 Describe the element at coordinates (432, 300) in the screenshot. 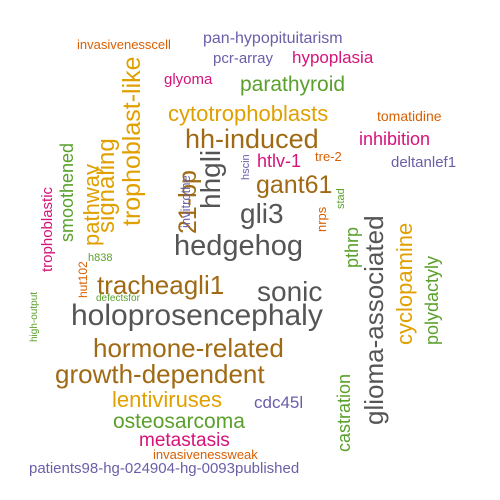

I see `word-polydactyly: polydactyly` at that location.